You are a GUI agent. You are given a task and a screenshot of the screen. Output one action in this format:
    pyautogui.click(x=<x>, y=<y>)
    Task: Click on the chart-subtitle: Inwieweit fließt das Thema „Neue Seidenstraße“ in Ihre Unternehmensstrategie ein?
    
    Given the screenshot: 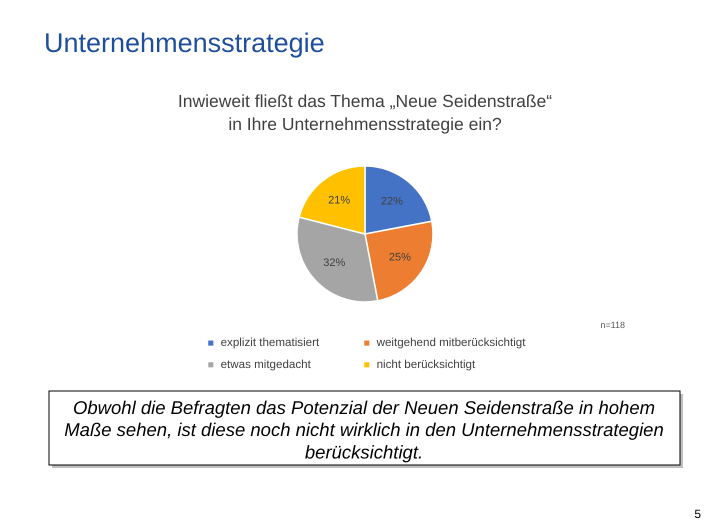 What is the action you would take?
    pyautogui.click(x=365, y=112)
    